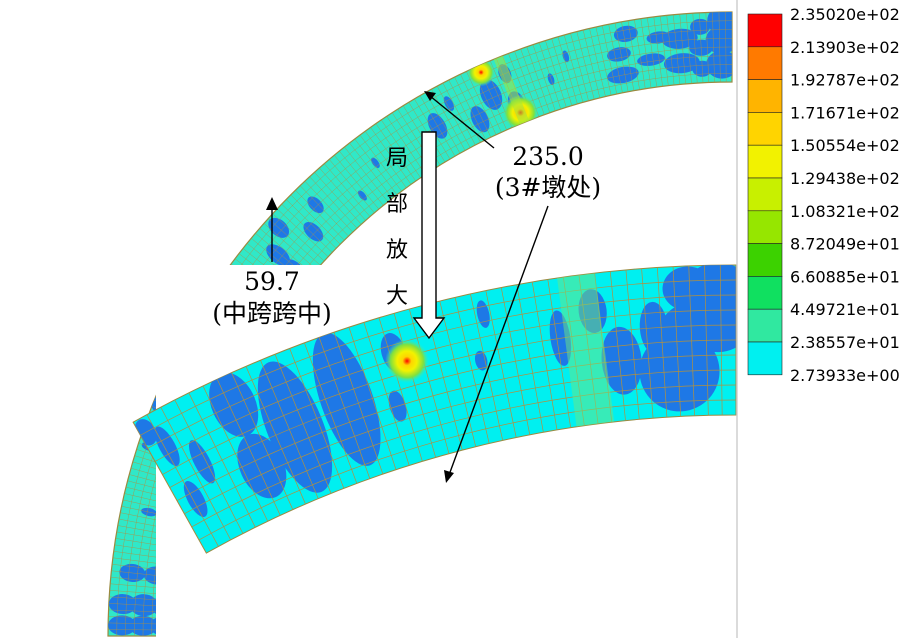  Describe the element at coordinates (397, 204) in the screenshot. I see `zoom-label-char: 部` at that location.